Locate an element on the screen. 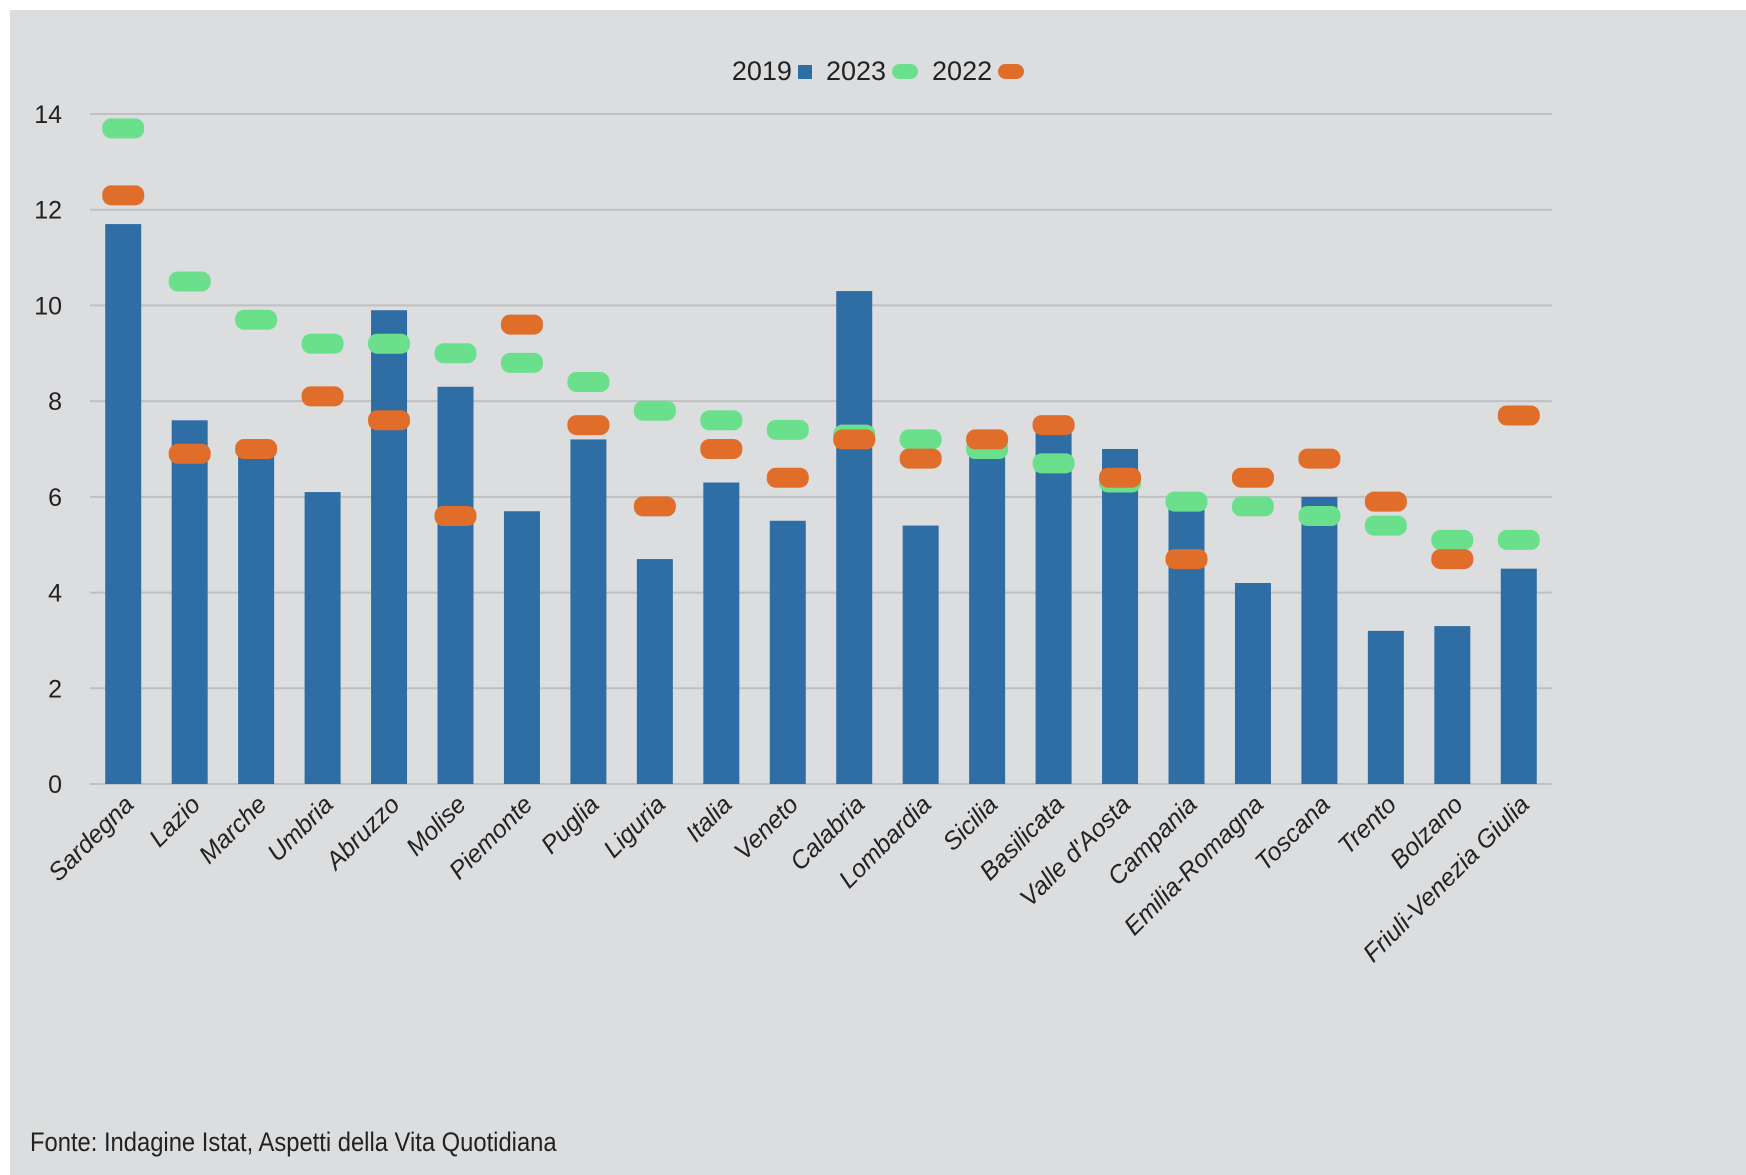 This screenshot has height=1175, width=1746. legend-item-2022: 2022 is located at coordinates (978, 71).